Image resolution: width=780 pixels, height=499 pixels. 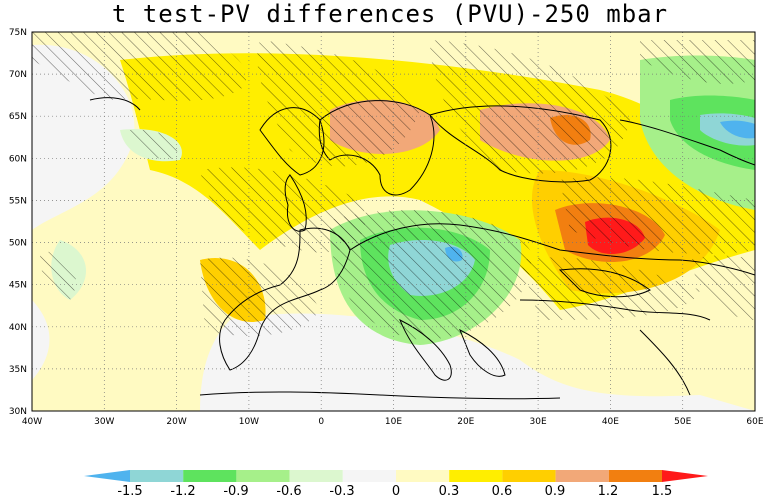 I want to click on field-blue-east, so click(x=737, y=129).